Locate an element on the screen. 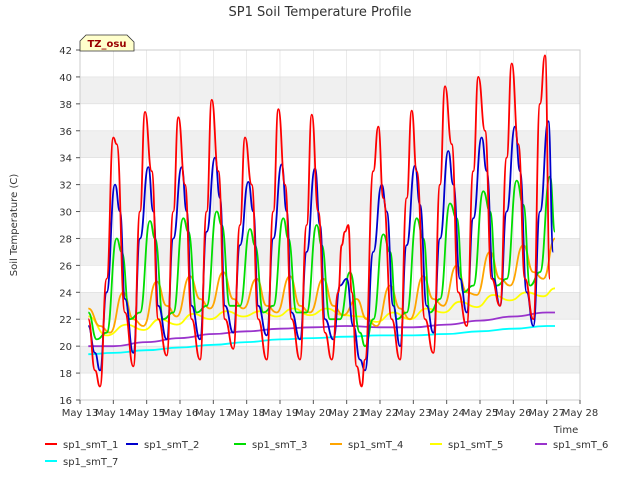  y-tick-label: 34 is located at coordinates (65, 159).